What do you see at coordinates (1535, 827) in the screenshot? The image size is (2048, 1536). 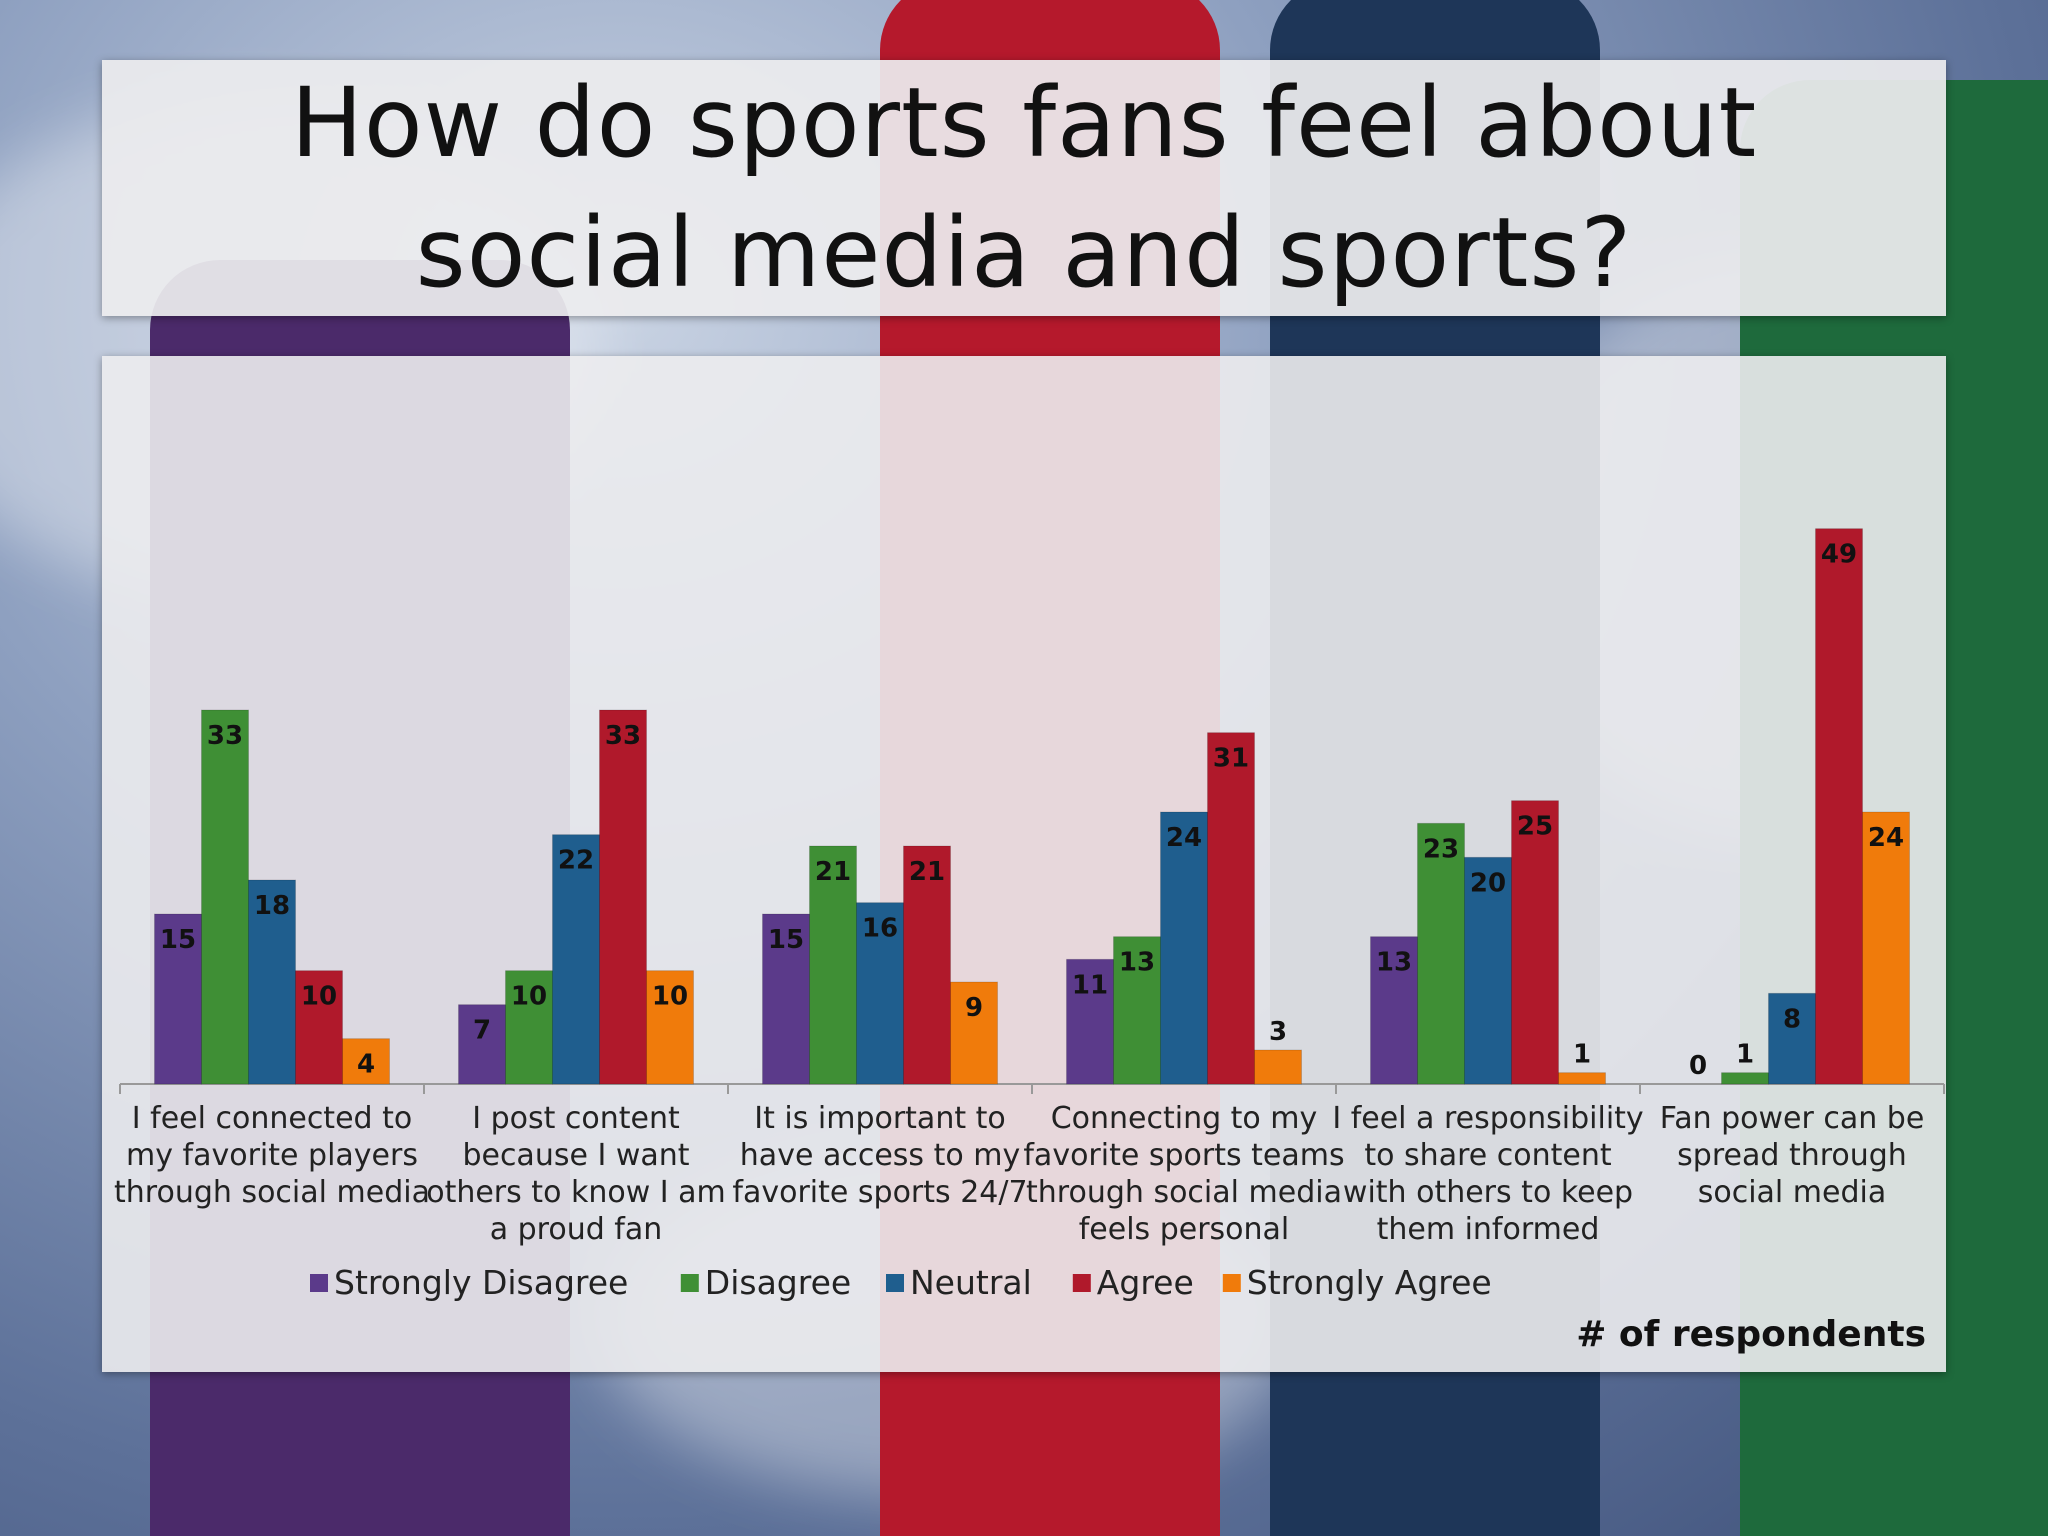 I see `data-label: 25` at bounding box center [1535, 827].